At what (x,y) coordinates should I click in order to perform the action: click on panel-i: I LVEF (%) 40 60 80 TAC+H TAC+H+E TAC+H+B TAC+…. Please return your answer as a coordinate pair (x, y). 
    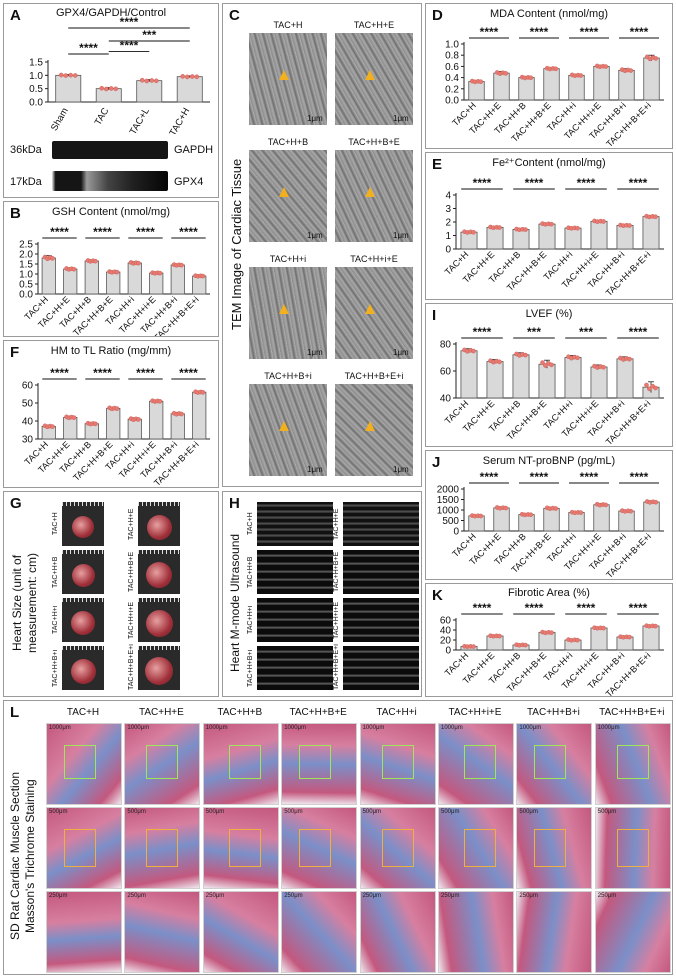
    Looking at the image, I should click on (549, 375).